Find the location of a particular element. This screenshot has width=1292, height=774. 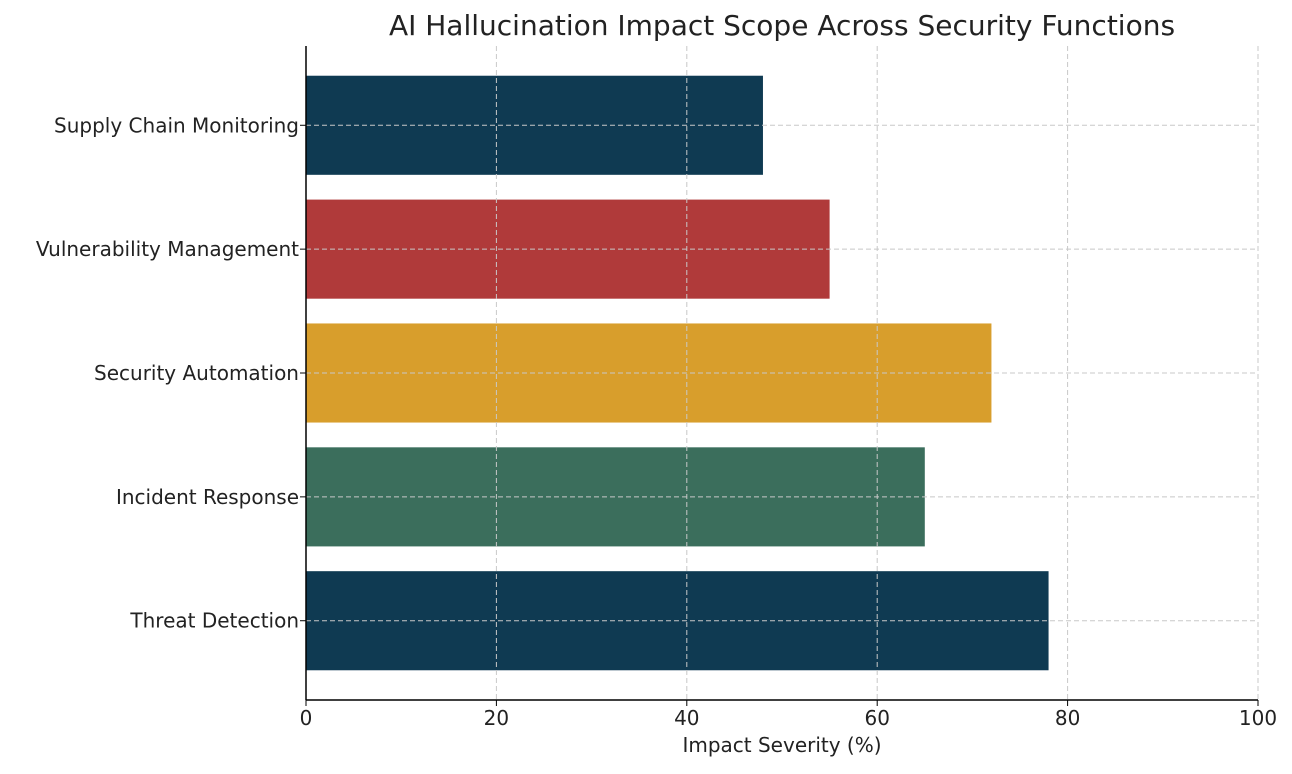

y-tick-label: Incident Response is located at coordinates (207, 497).